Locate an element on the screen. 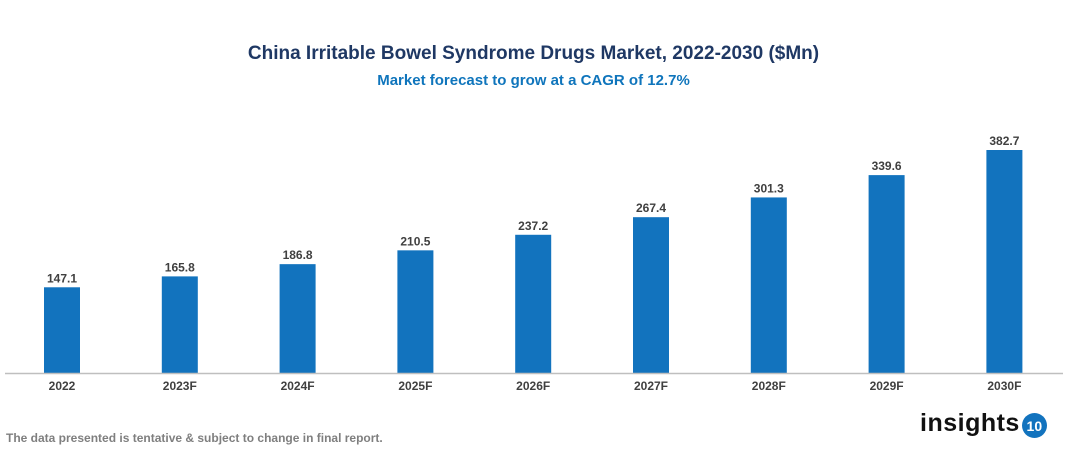 This screenshot has width=1067, height=454. x-tick-label: 2027F is located at coordinates (651, 386).